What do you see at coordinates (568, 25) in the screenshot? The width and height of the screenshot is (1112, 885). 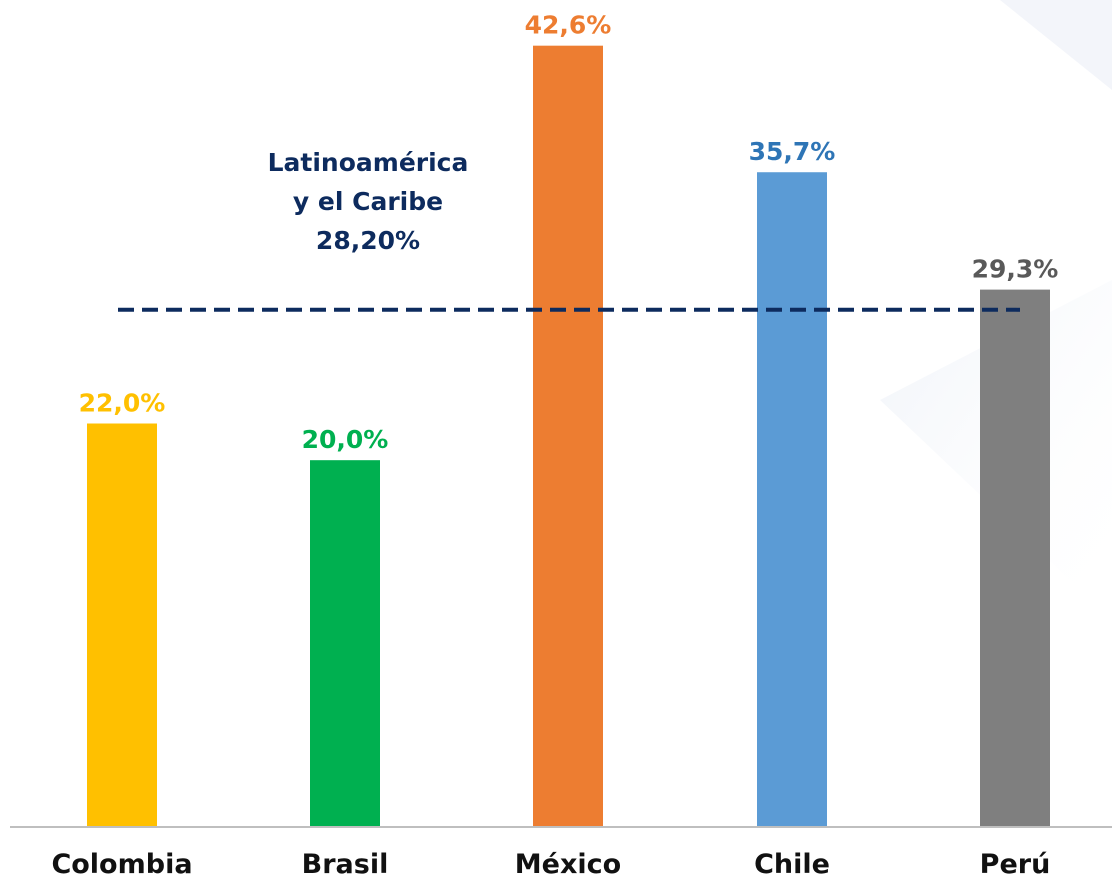 I see `value-label-mexico: 42,6%` at bounding box center [568, 25].